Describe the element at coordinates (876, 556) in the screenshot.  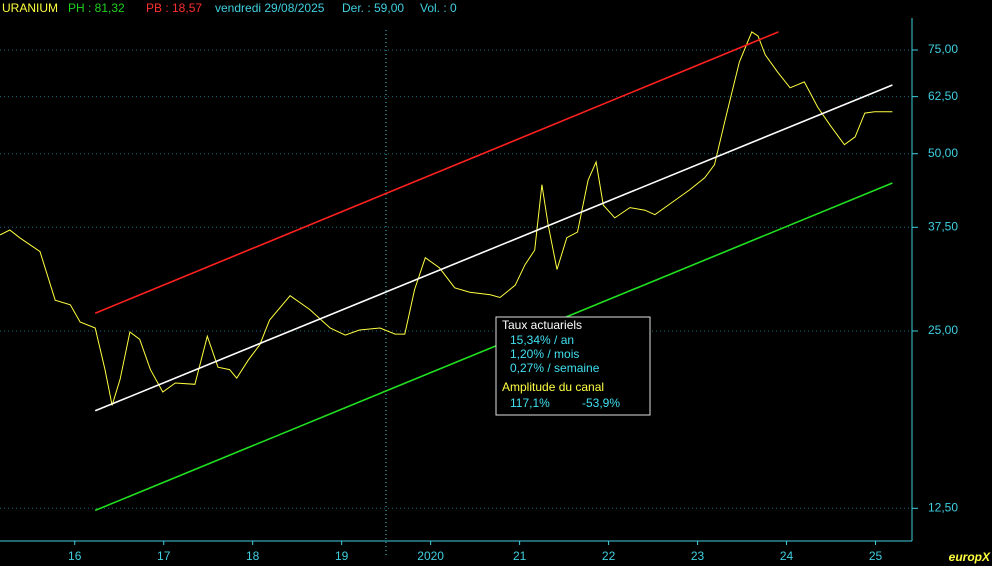
I see `x-tick-label: 25` at that location.